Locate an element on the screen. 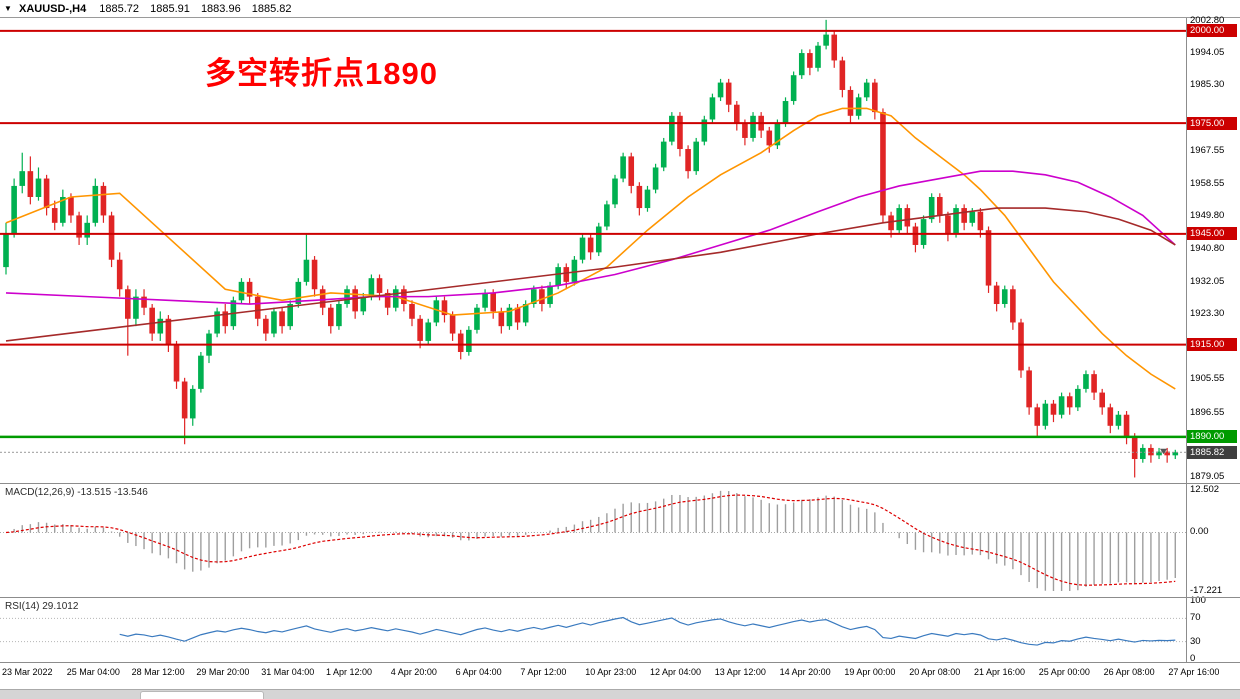 This screenshot has width=1240, height=699. price-tick: 2002.80 is located at coordinates (1207, 20).